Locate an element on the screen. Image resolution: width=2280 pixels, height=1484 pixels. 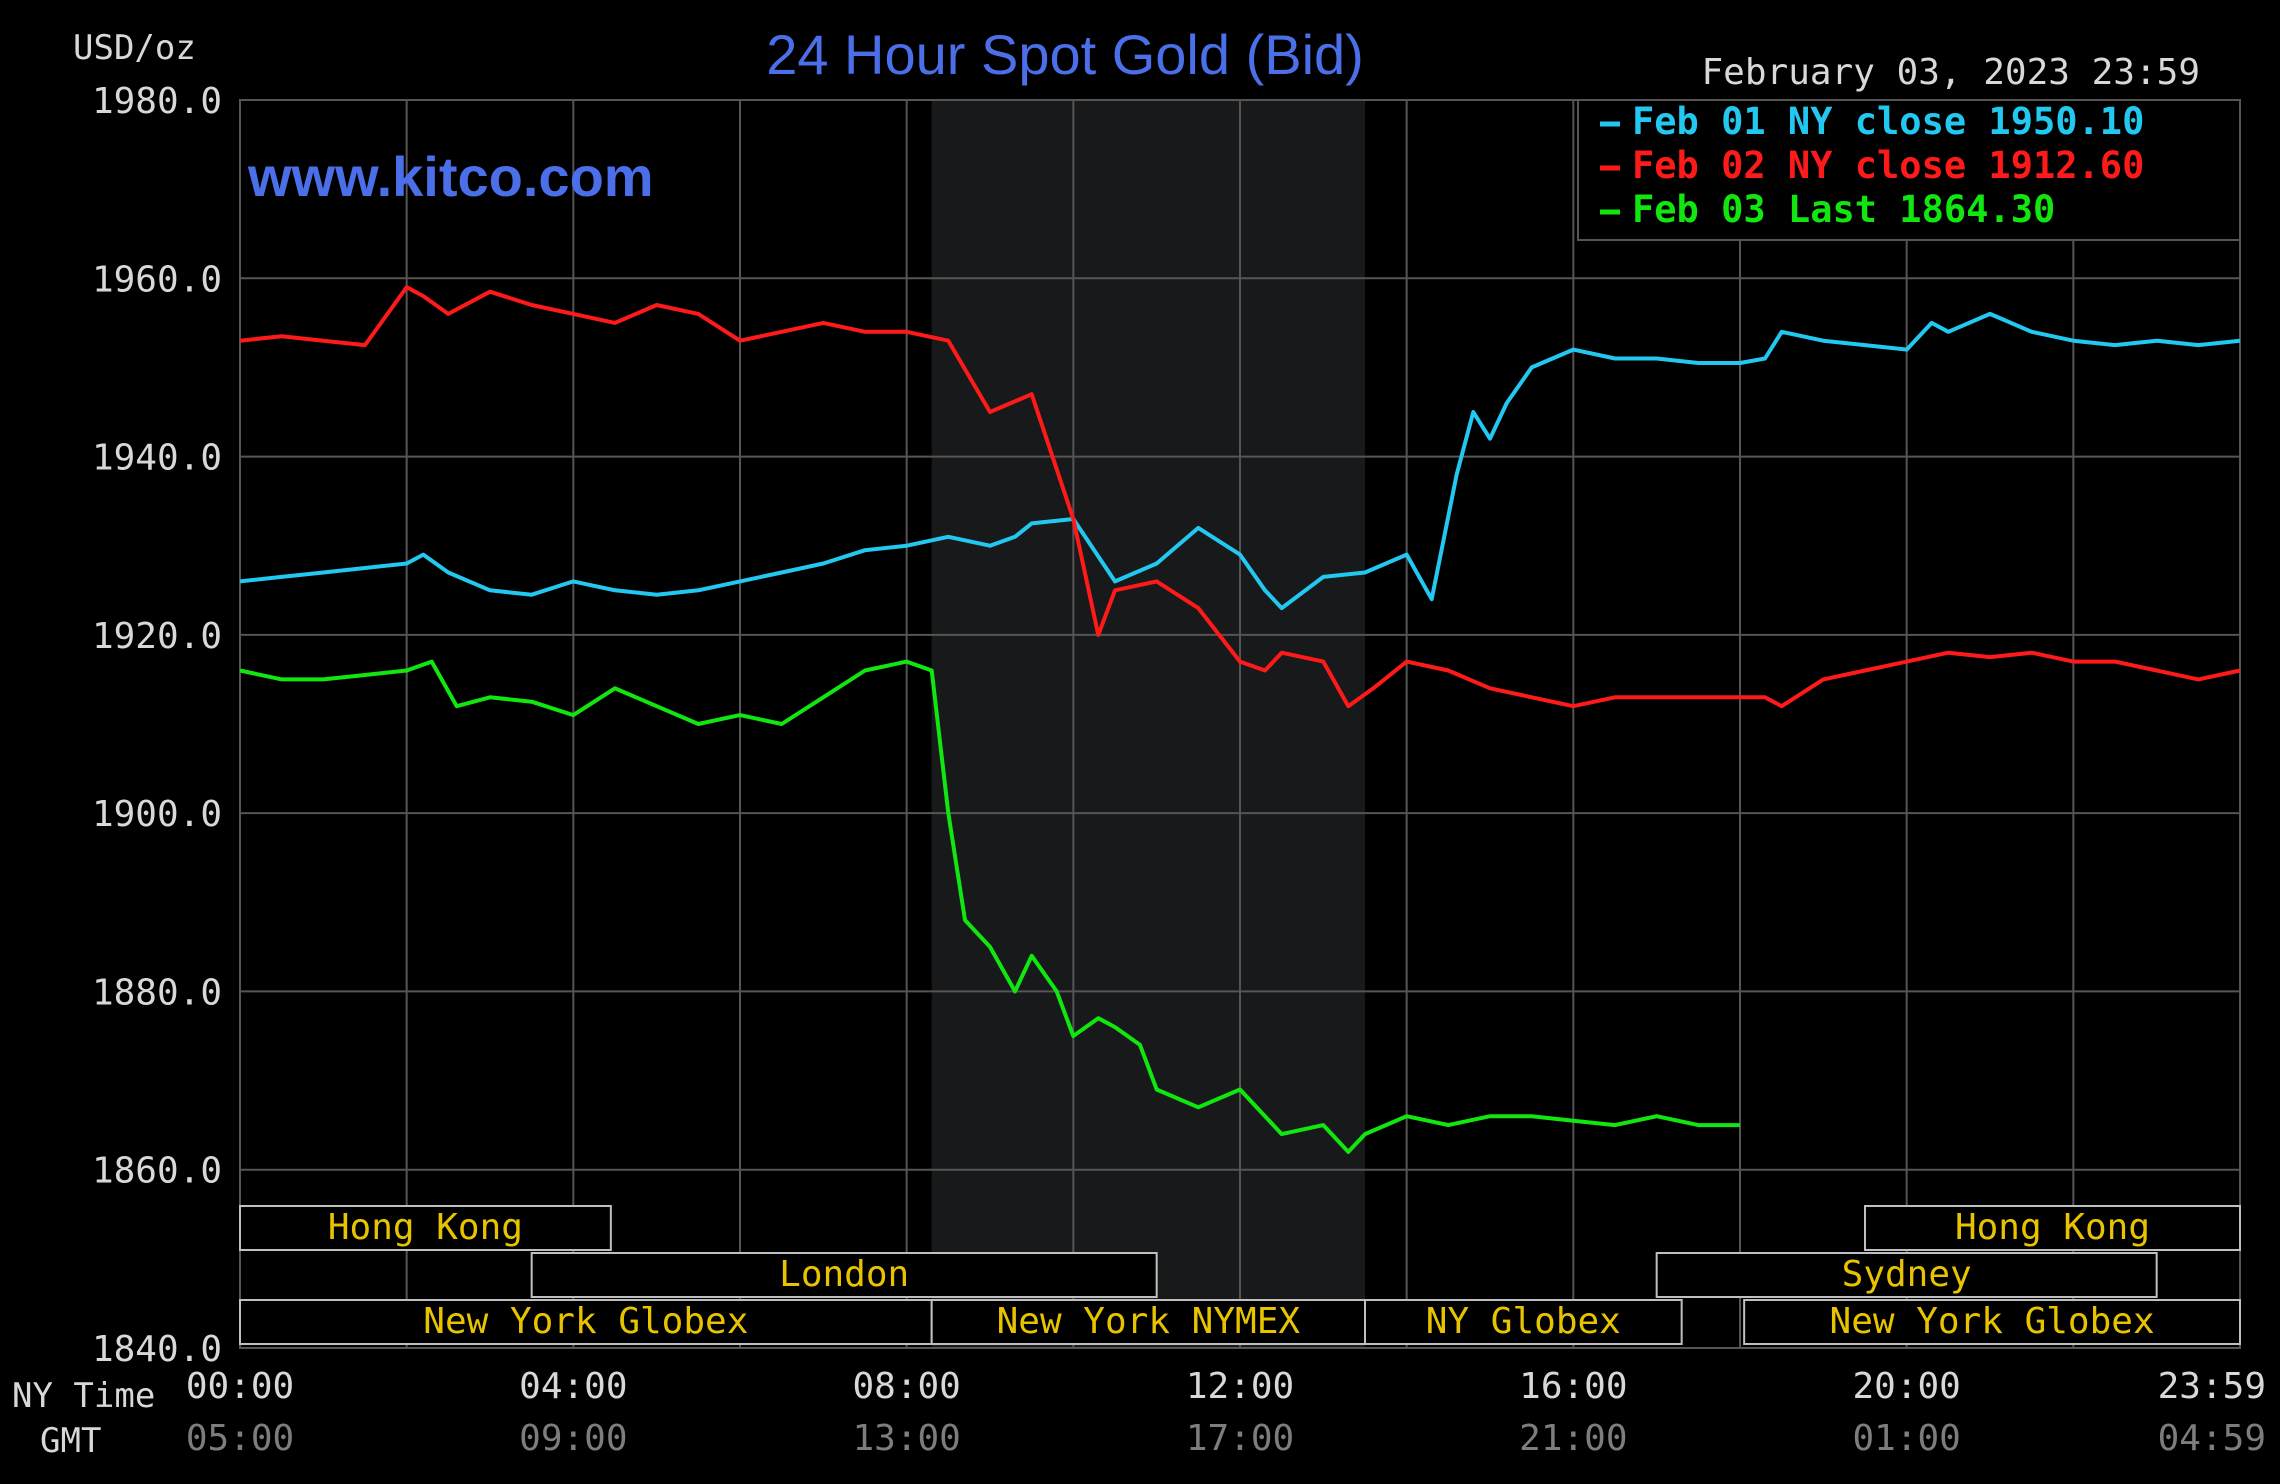
session-label: London is located at coordinates (844, 1274).